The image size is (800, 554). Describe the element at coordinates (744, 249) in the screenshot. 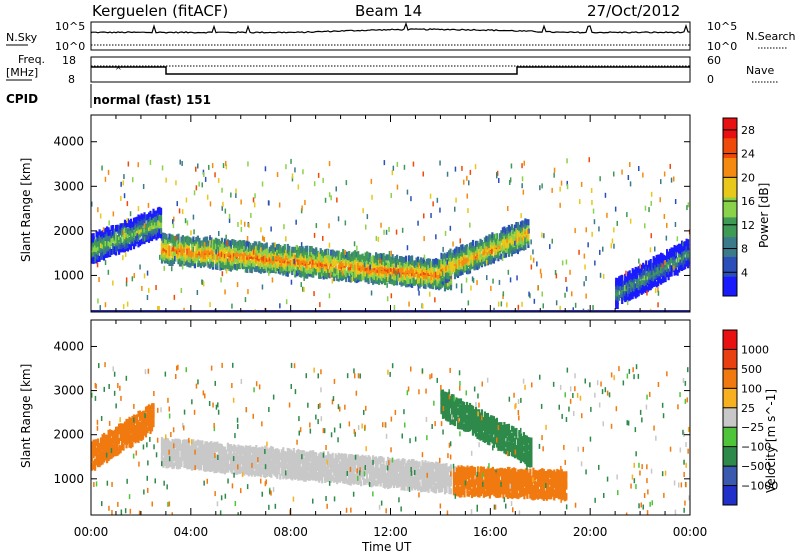

I see `colorbar-tick-label: 8` at that location.